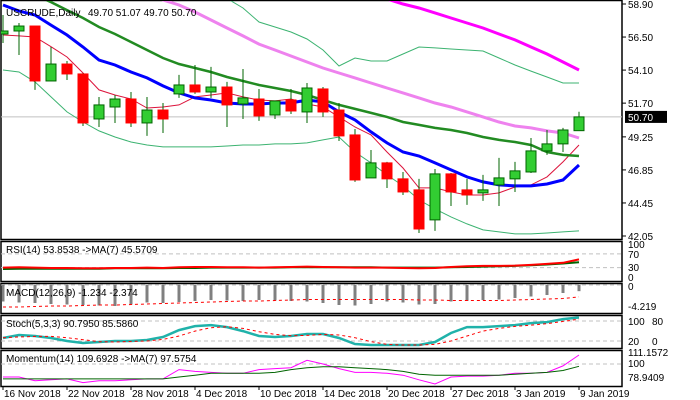 This screenshot has width=700, height=400. Describe the element at coordinates (640, 118) in the screenshot. I see `current-price-label: 50.70` at that location.